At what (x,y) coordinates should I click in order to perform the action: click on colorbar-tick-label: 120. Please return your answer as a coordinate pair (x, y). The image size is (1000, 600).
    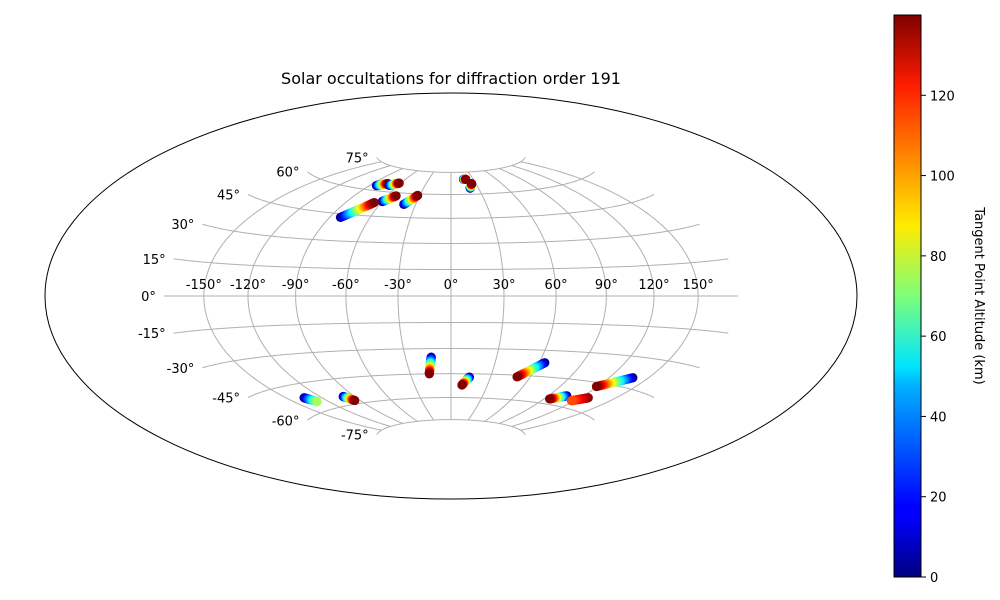
    Looking at the image, I should click on (942, 96).